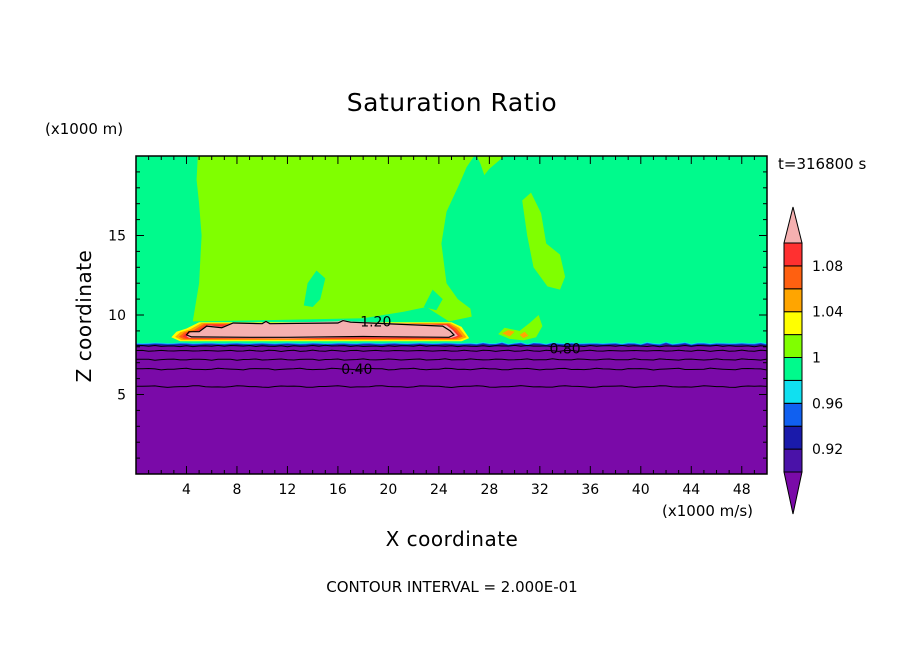 The height and width of the screenshot is (654, 904). I want to click on contour-line-1.20, so click(320, 328).